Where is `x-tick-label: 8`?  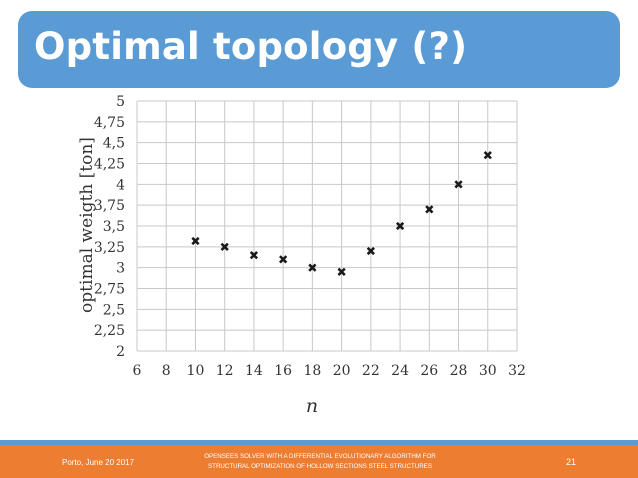
x-tick-label: 8 is located at coordinates (166, 371).